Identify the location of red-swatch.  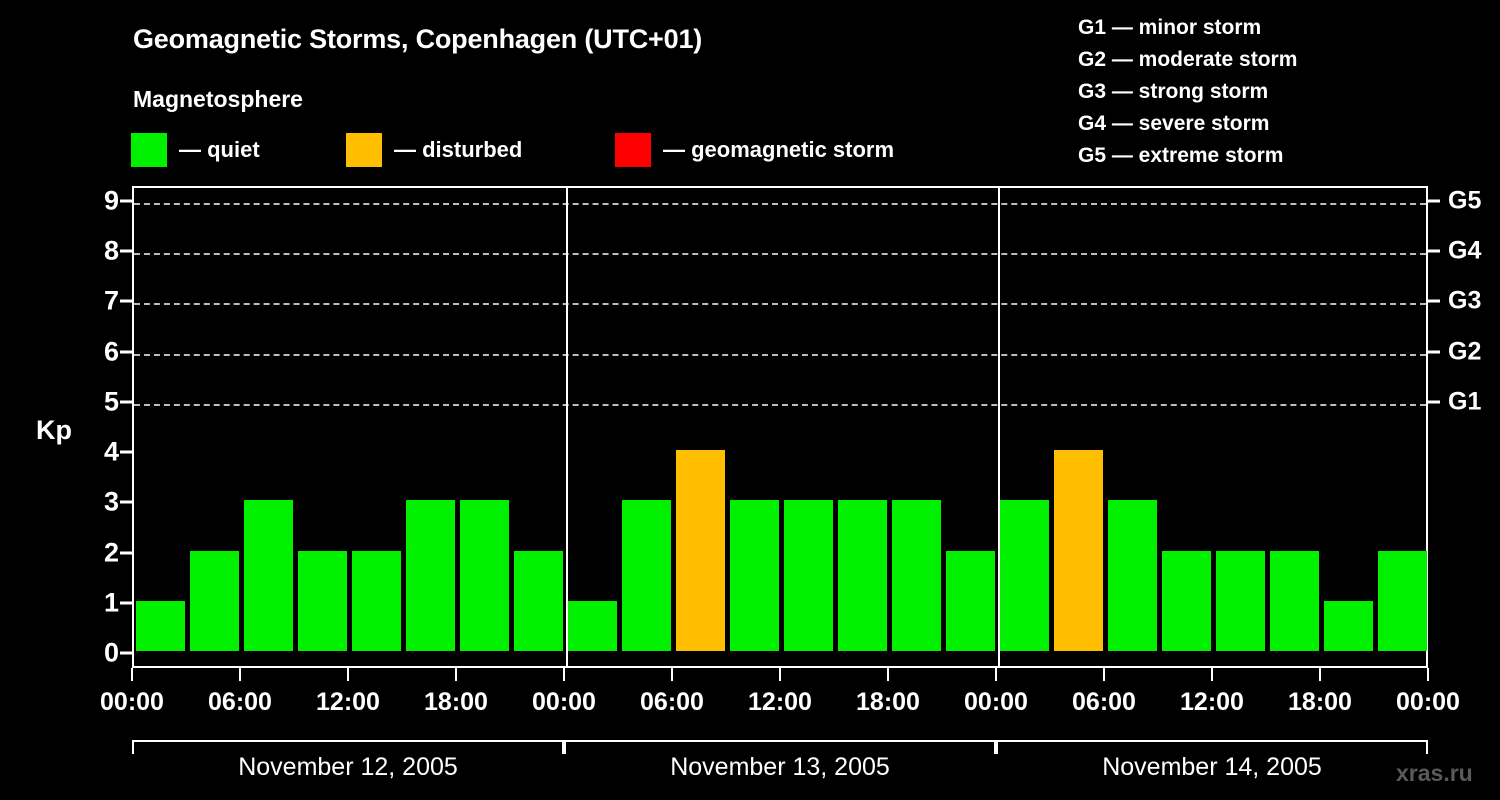
(633, 150).